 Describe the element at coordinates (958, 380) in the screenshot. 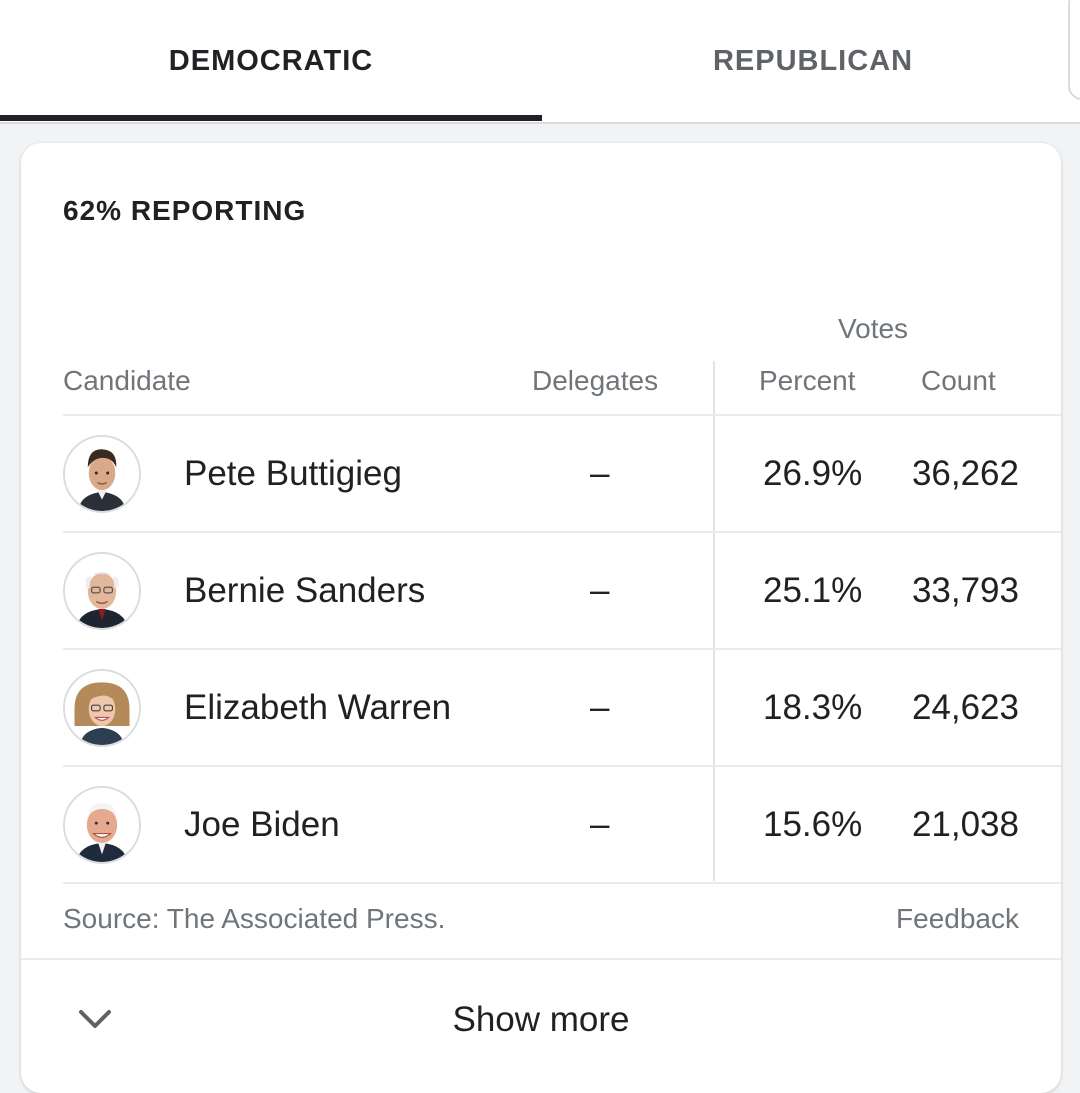

I see `count-column-header: Count` at that location.